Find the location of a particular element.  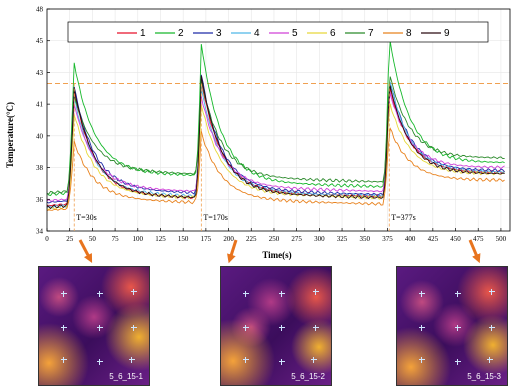

thermal-image-1: 5_6_15-1 is located at coordinates (94, 326).